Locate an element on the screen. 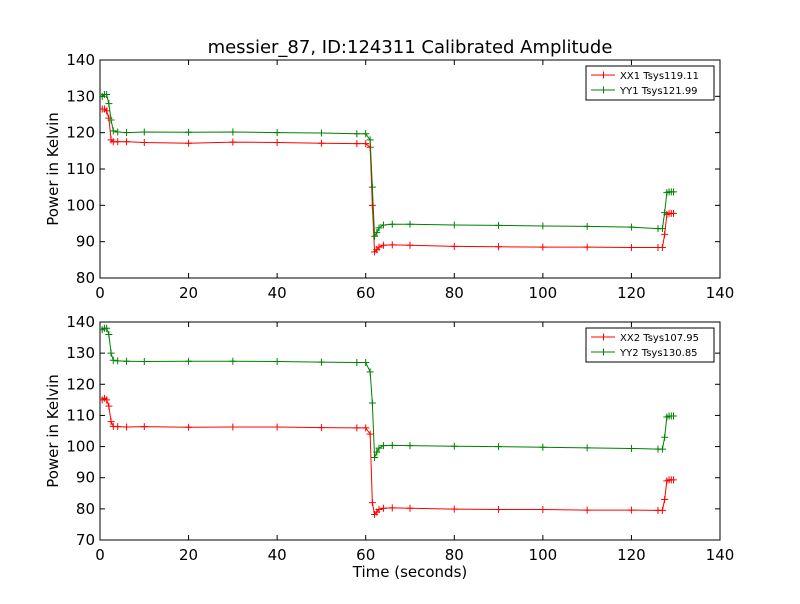 The width and height of the screenshot is (800, 604). y-tick-label: 80 is located at coordinates (85, 509).